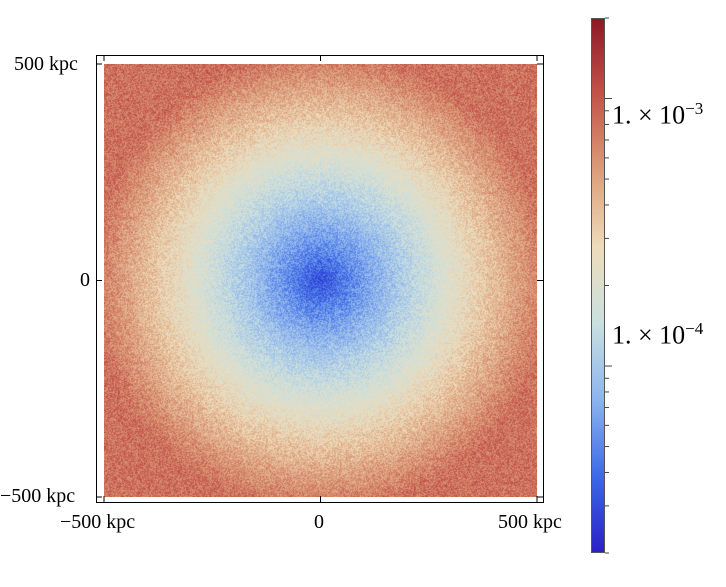  What do you see at coordinates (98, 522) in the screenshot?
I see `x-tick-label-neg500: −500 kpc` at bounding box center [98, 522].